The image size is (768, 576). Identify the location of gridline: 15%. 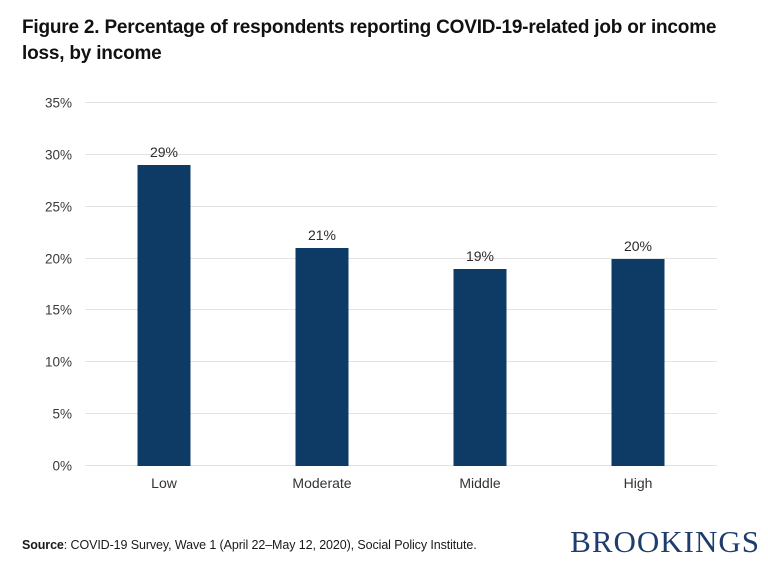
(381, 310).